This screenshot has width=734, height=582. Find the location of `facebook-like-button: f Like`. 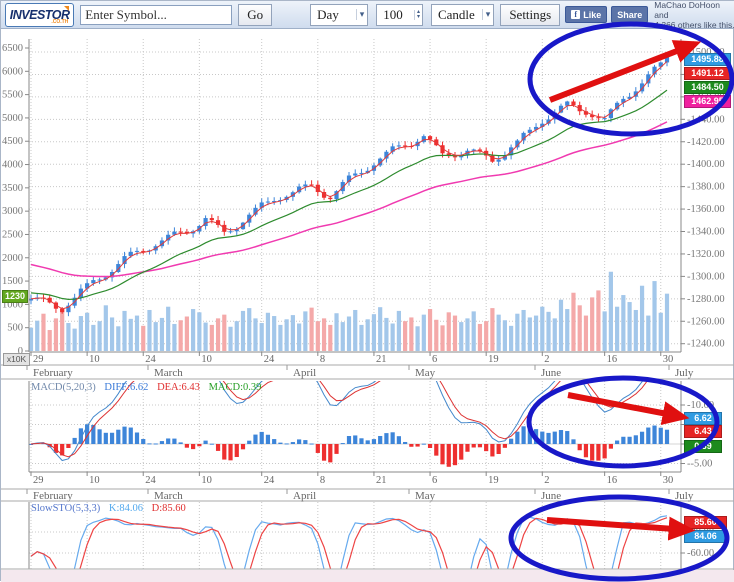

facebook-like-button: f Like is located at coordinates (586, 14).